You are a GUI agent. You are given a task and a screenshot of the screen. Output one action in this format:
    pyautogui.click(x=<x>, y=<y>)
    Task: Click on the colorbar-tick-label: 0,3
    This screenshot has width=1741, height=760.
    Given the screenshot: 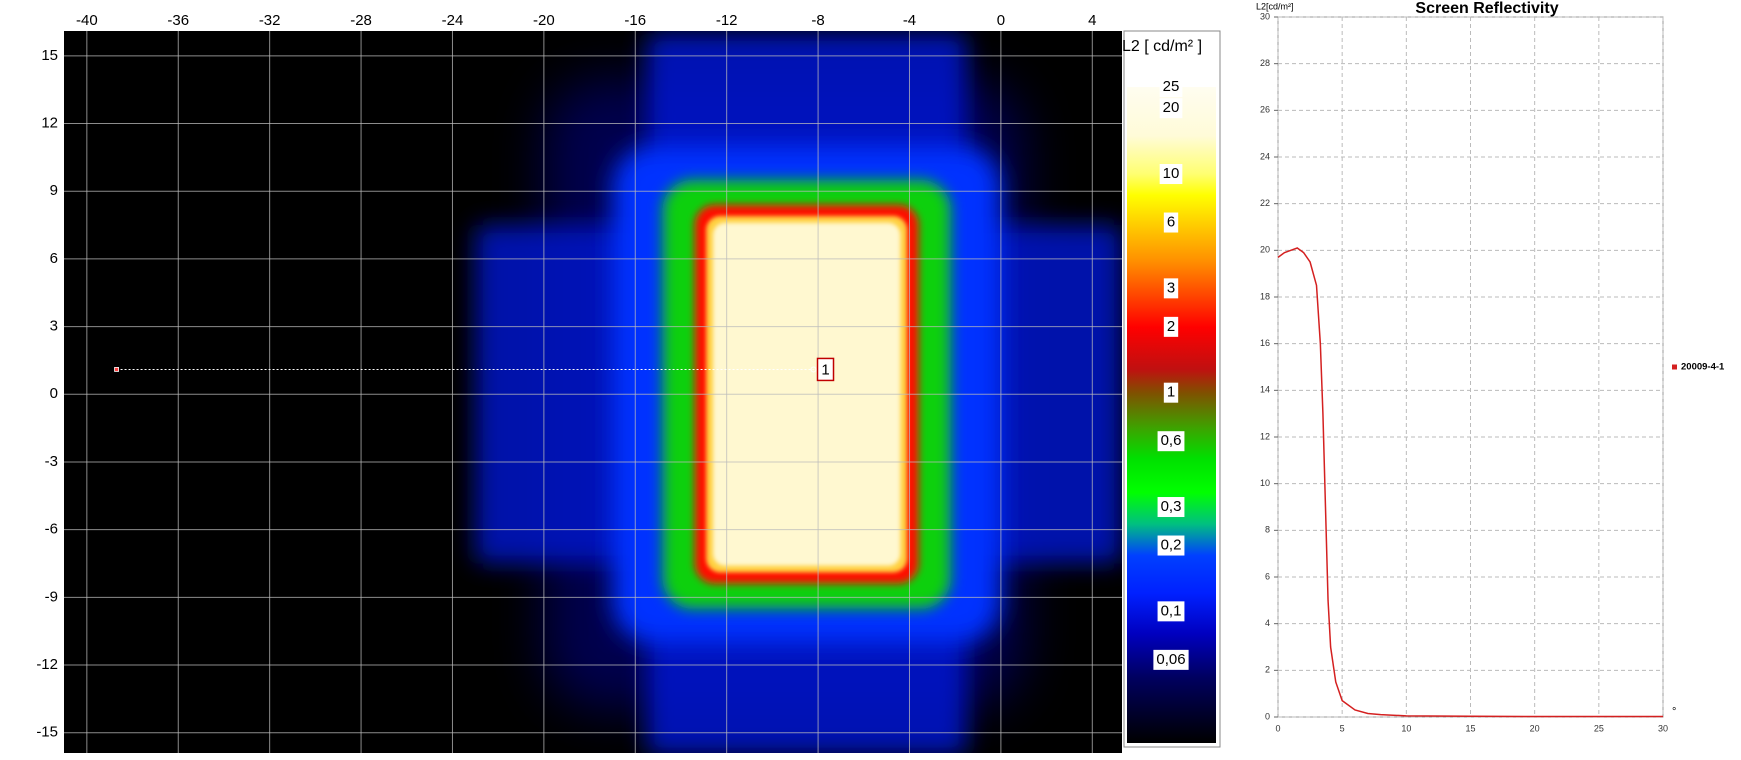 What is the action you would take?
    pyautogui.click(x=1171, y=506)
    